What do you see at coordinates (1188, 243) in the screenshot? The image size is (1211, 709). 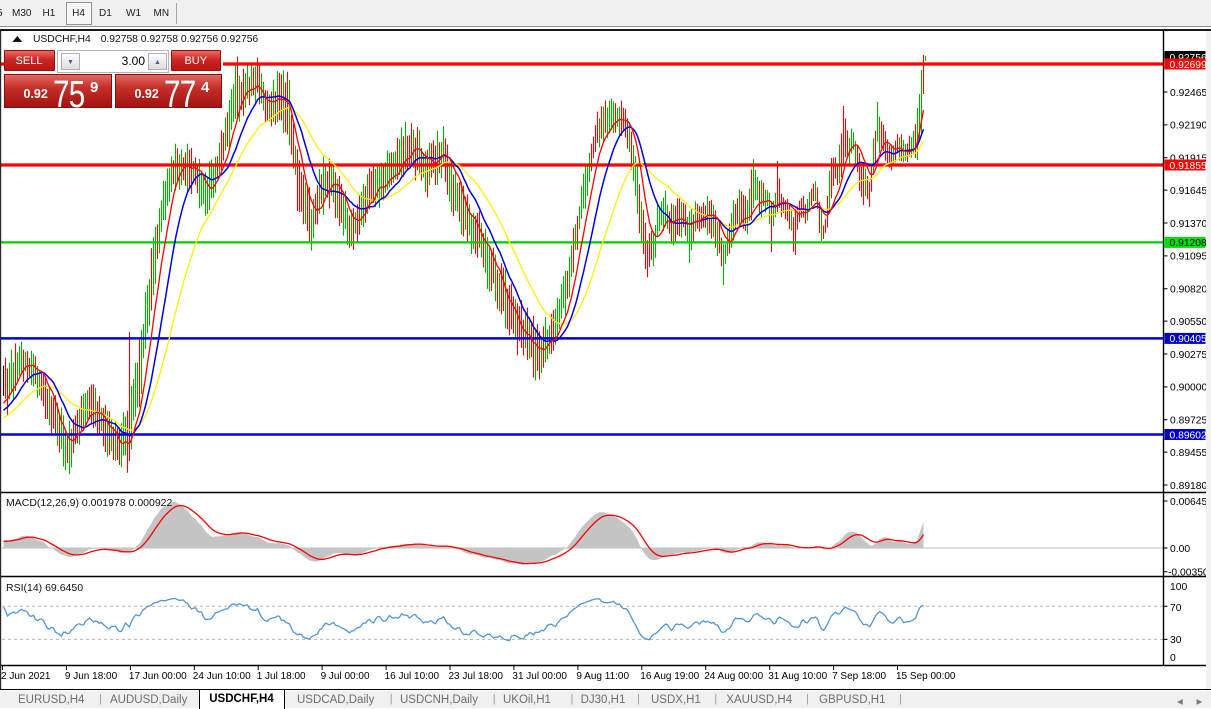 I see `svg-text: 0.91208` at bounding box center [1188, 243].